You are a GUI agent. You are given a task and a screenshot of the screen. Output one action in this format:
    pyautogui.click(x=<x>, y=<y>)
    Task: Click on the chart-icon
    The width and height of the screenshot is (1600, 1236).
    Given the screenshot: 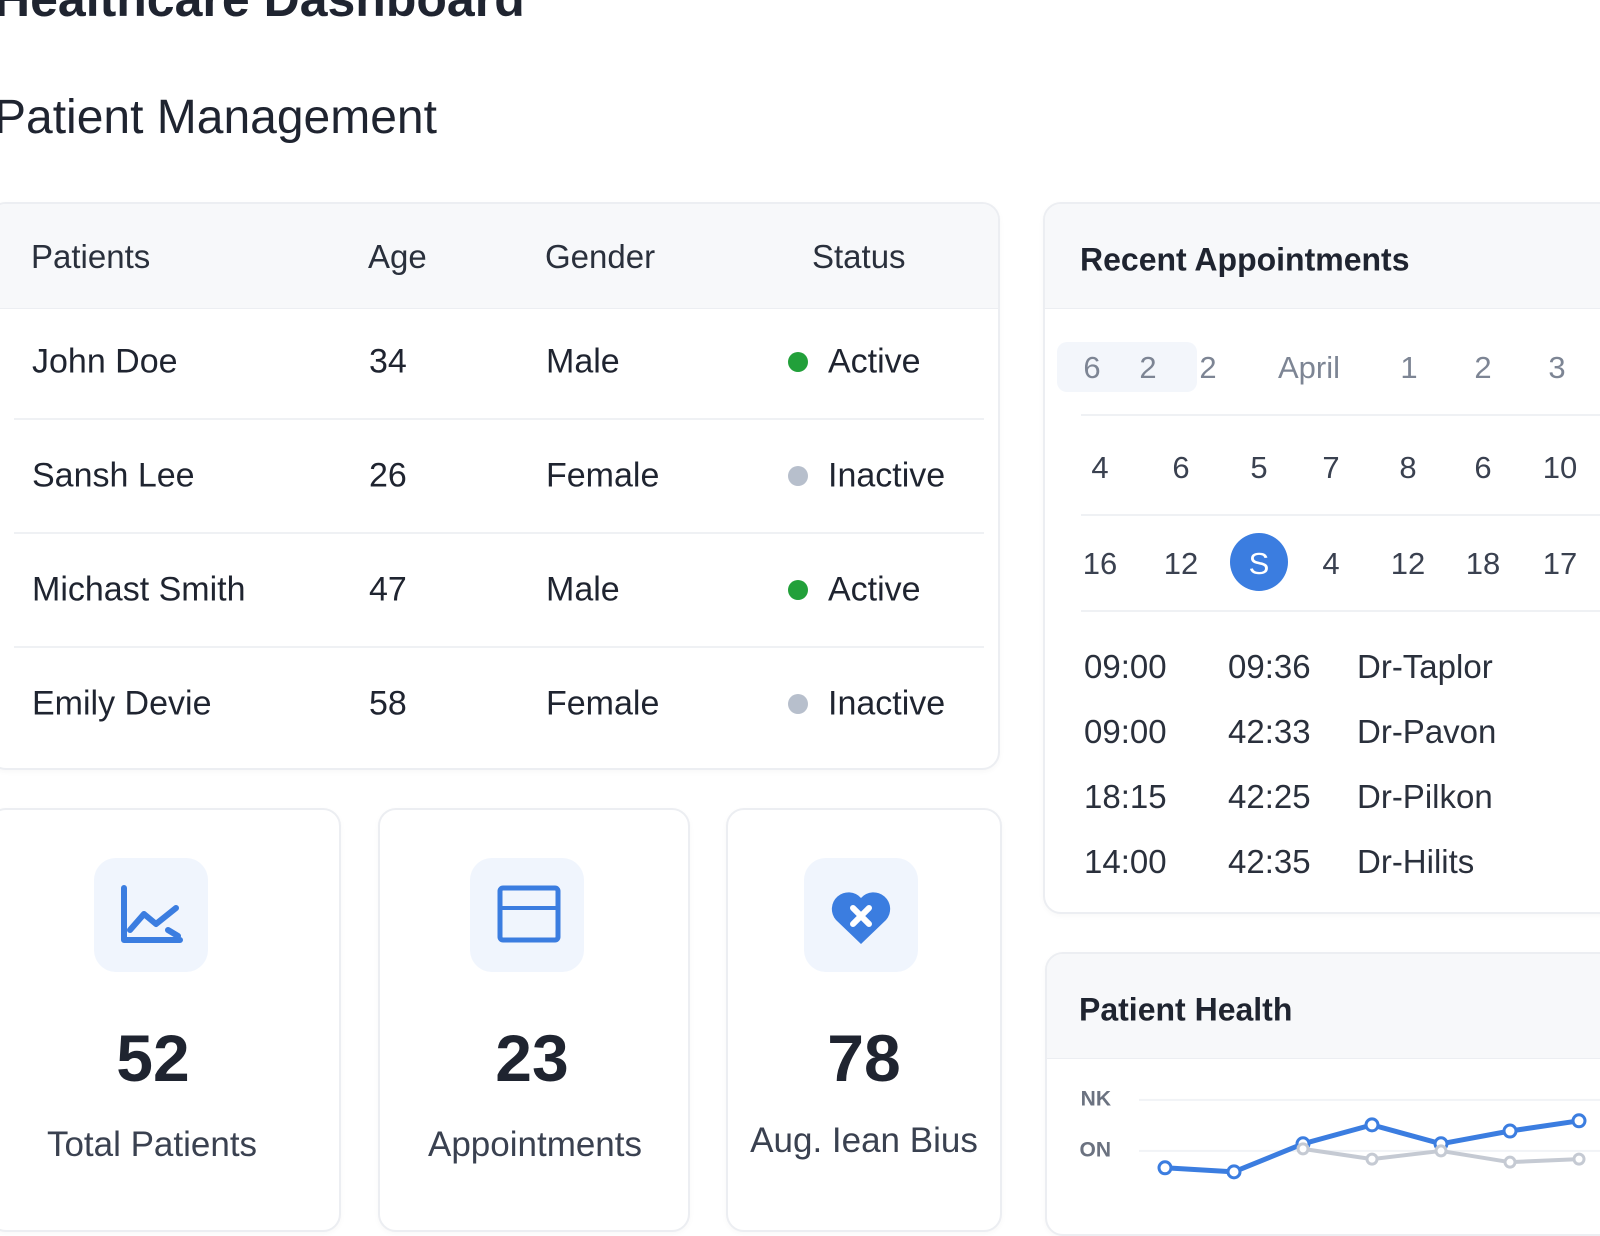 What is the action you would take?
    pyautogui.click(x=152, y=914)
    